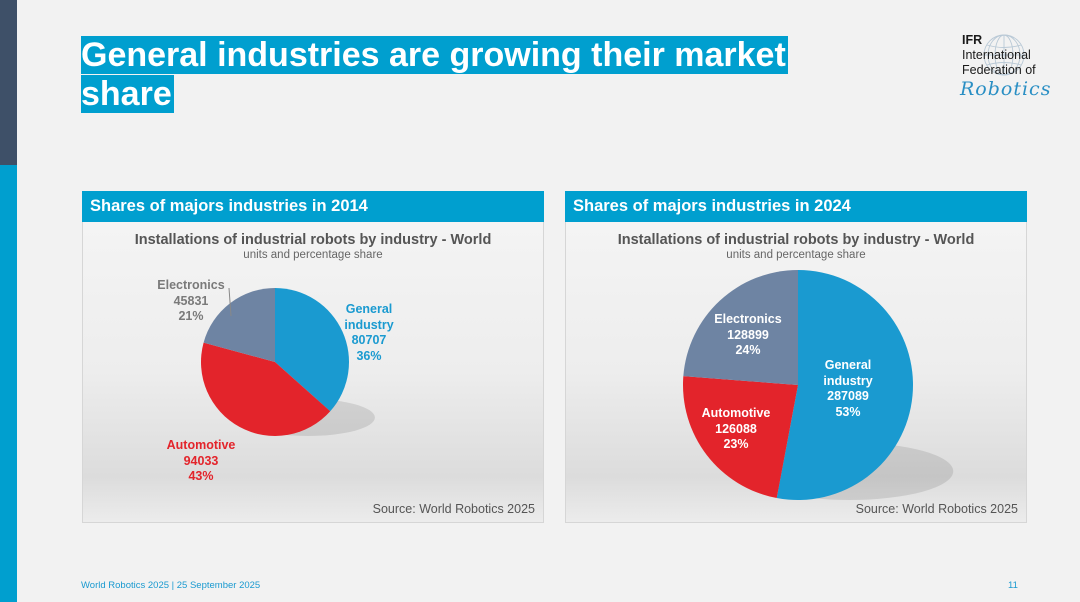 The height and width of the screenshot is (602, 1080). Describe the element at coordinates (996, 55) in the screenshot. I see `logo-line-international: International` at that location.